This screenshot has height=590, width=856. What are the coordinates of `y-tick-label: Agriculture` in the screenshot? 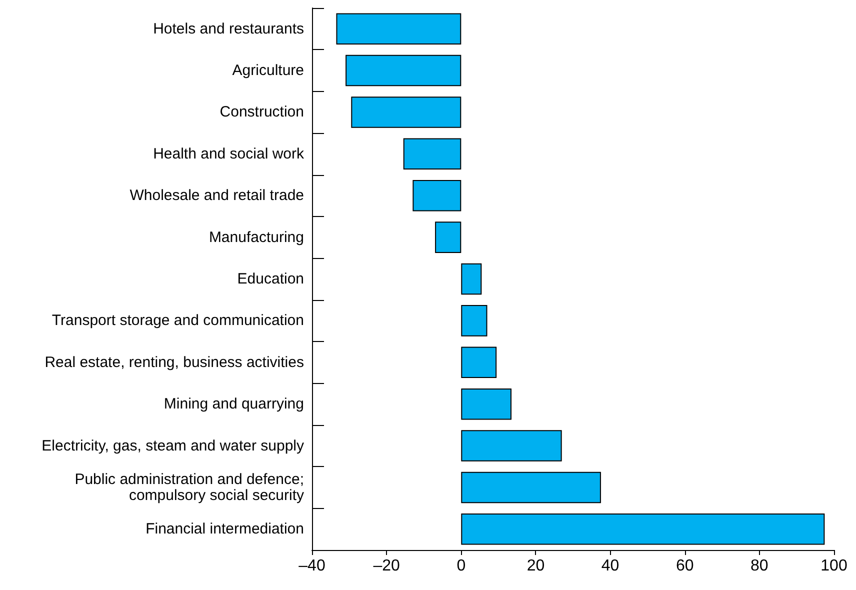 It's located at (268, 71).